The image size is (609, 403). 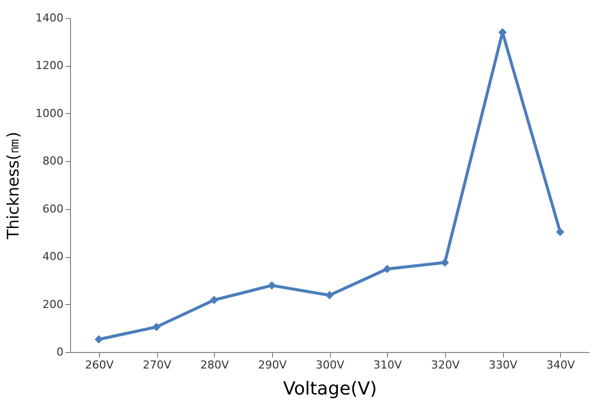 What do you see at coordinates (50, 113) in the screenshot?
I see `y-tick-label: 1000` at bounding box center [50, 113].